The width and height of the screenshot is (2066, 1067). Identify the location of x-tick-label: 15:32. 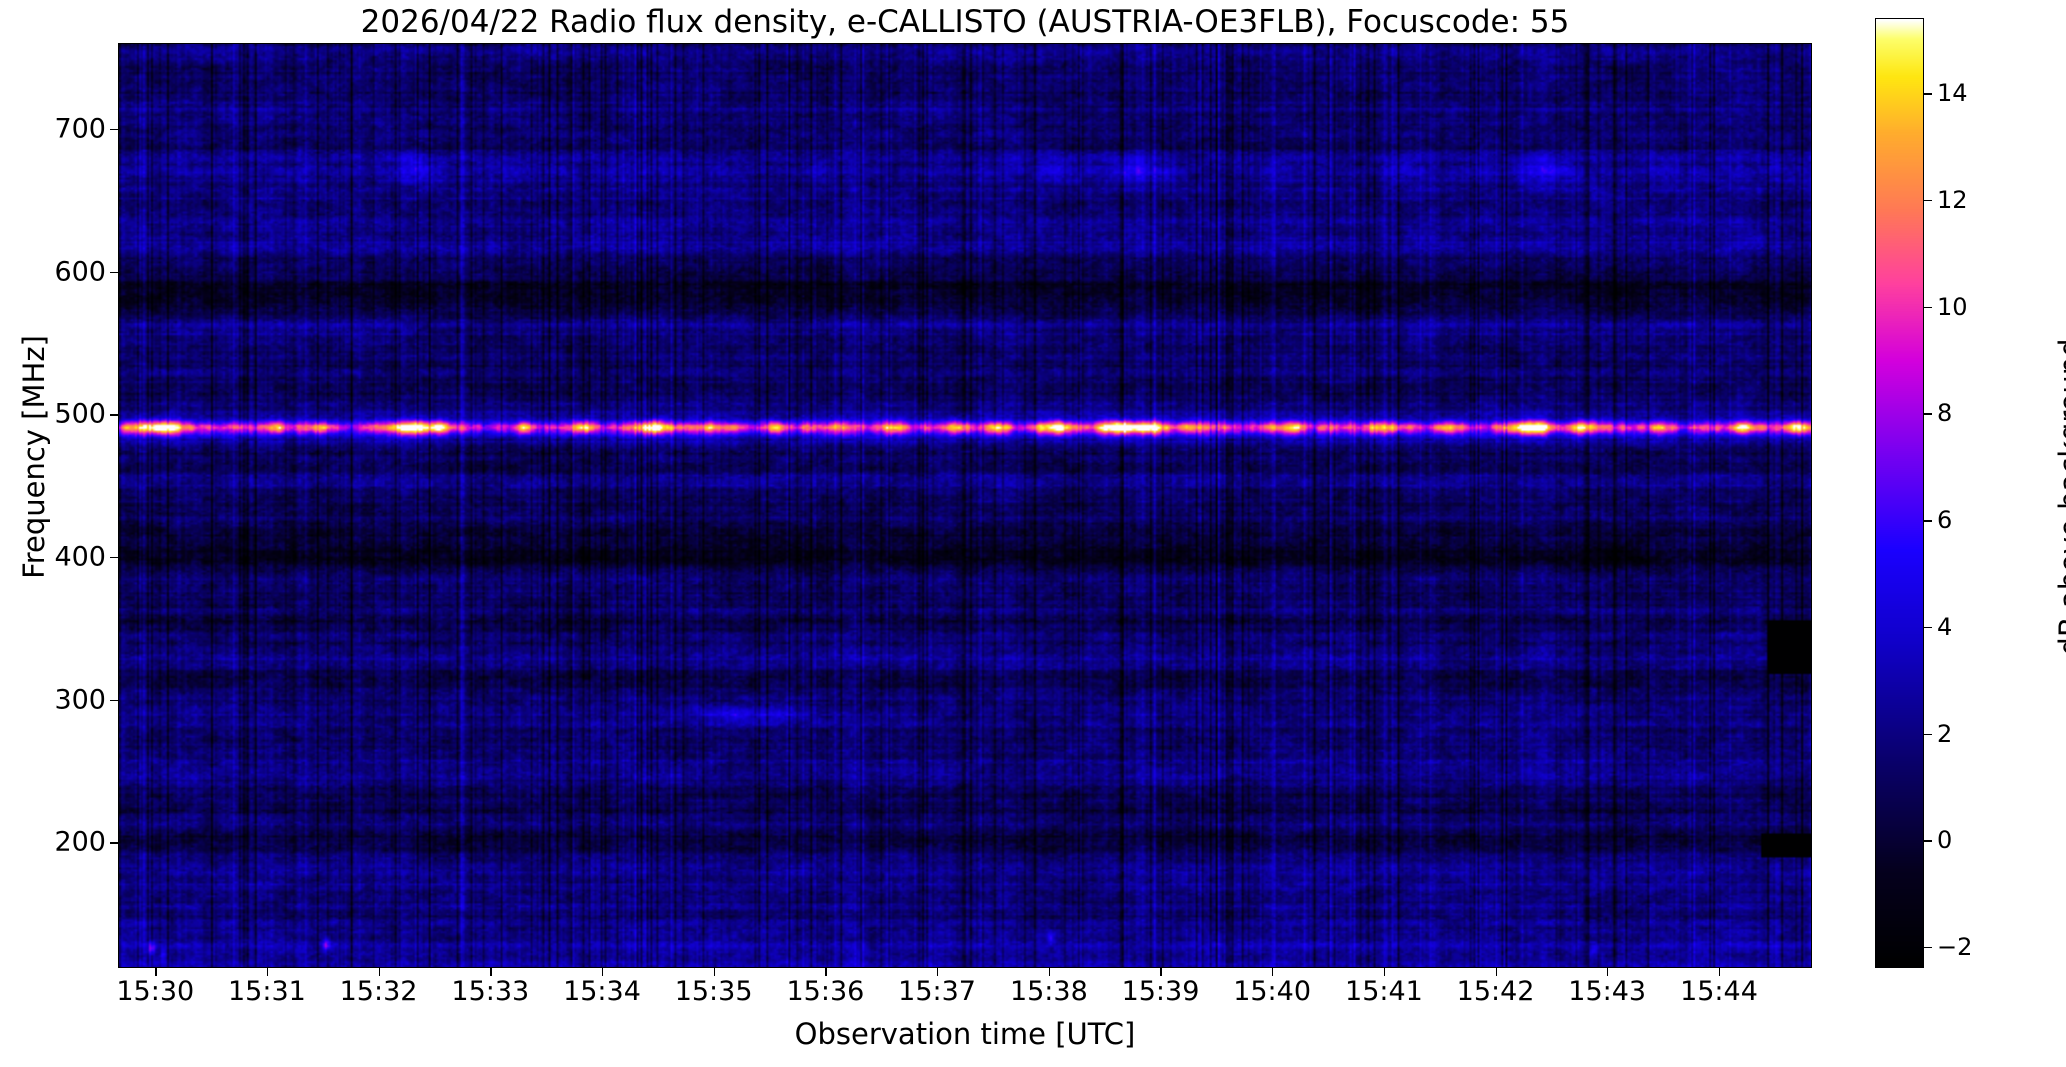
(378, 991).